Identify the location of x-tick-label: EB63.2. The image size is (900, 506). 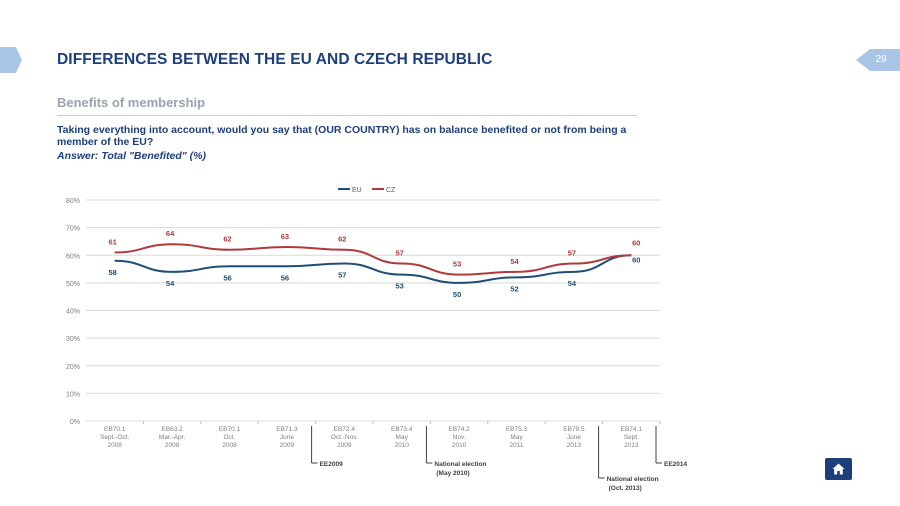
(172, 429).